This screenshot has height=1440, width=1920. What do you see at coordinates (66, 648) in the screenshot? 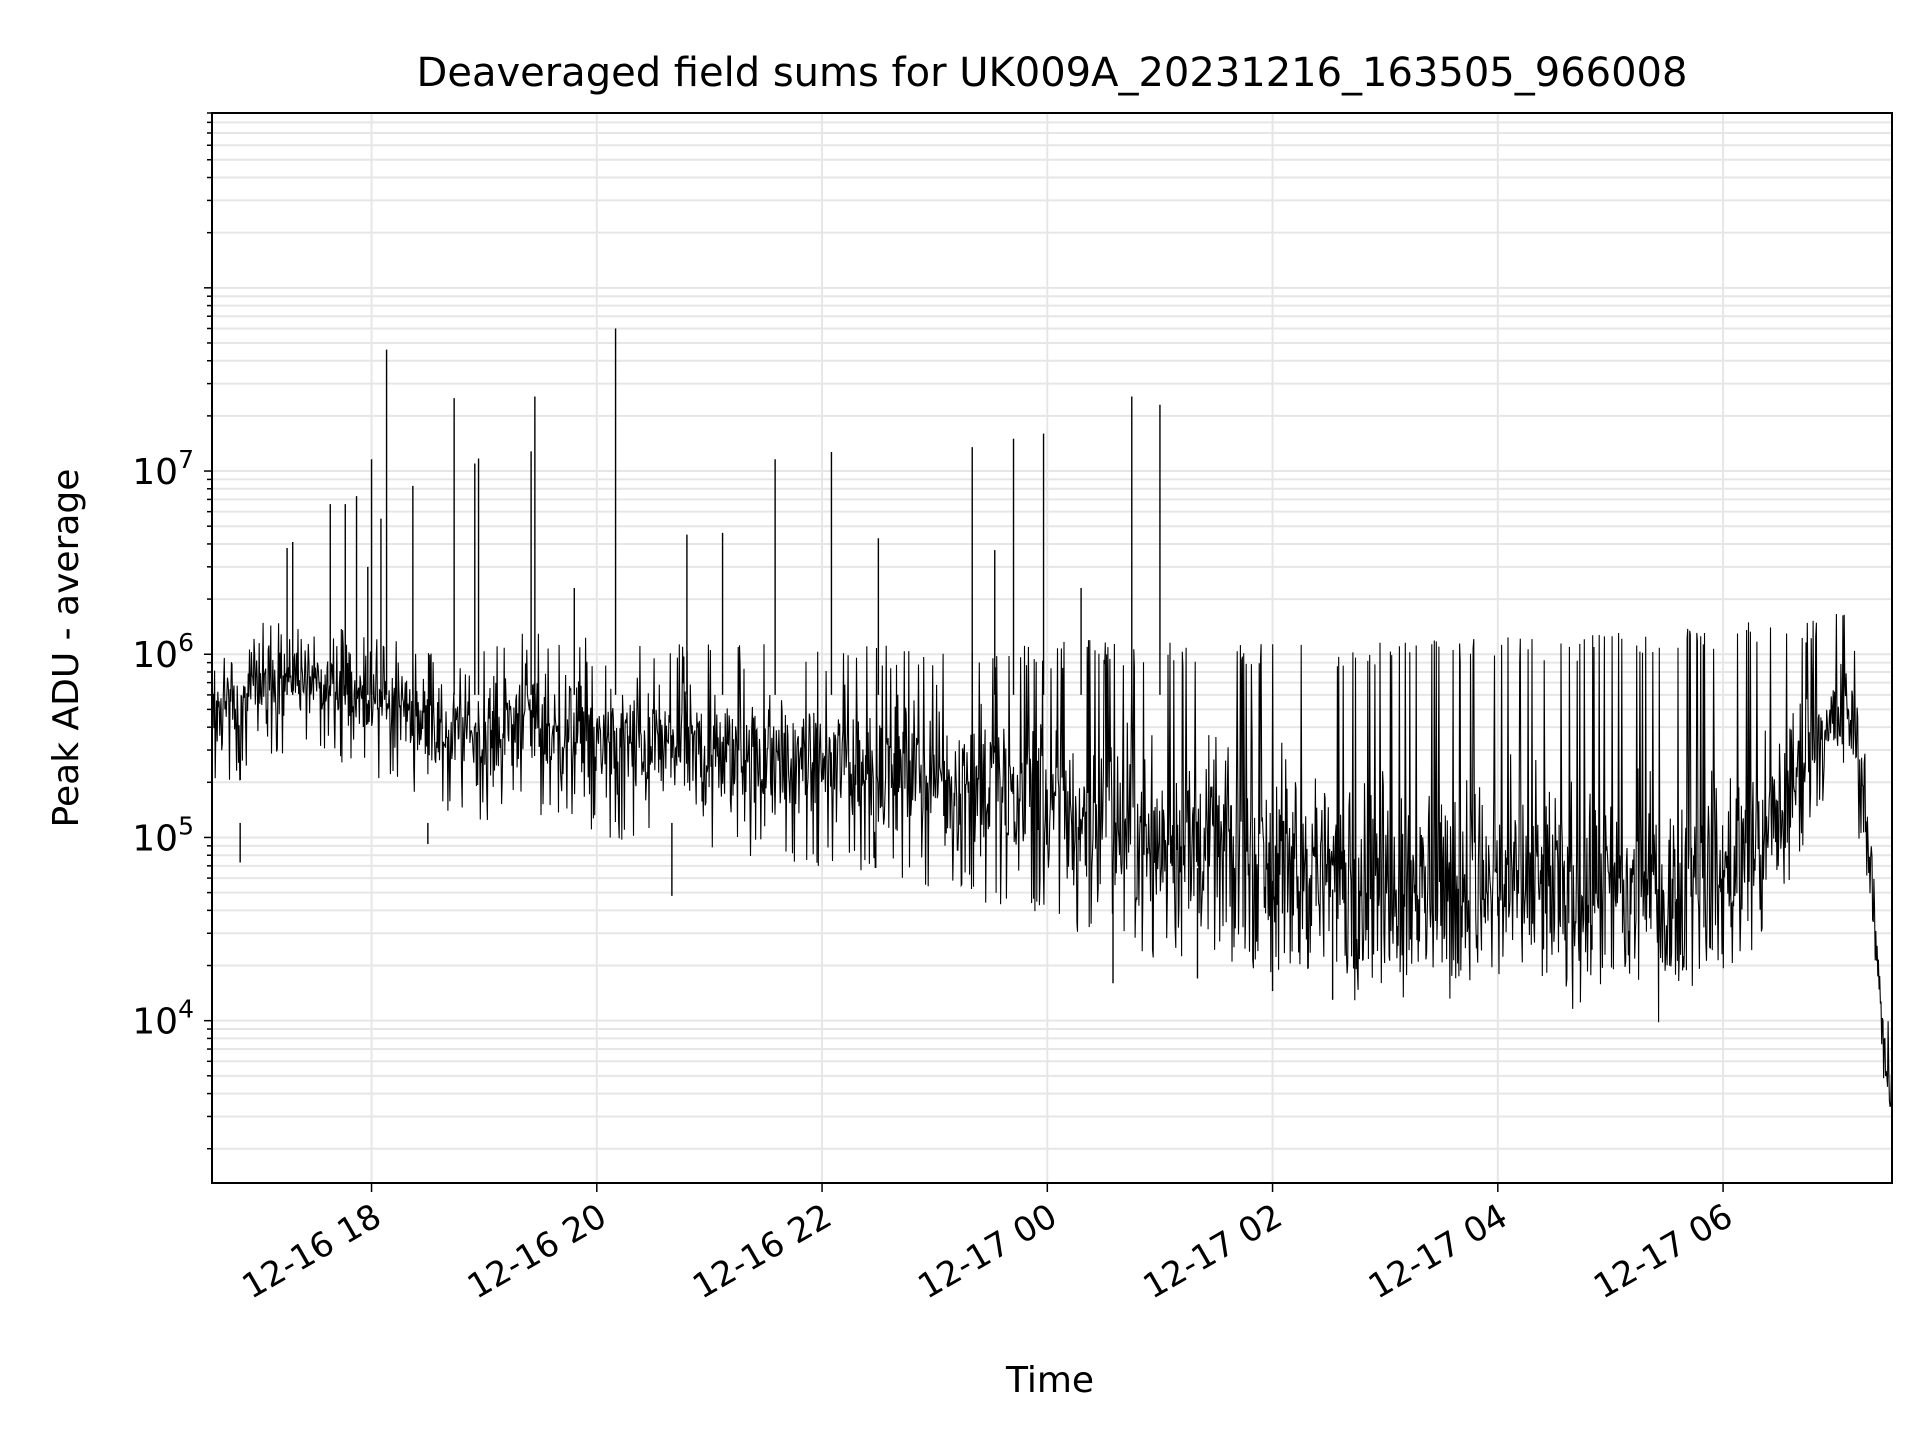
I see `y-axis-label: Peak ADU - average` at bounding box center [66, 648].